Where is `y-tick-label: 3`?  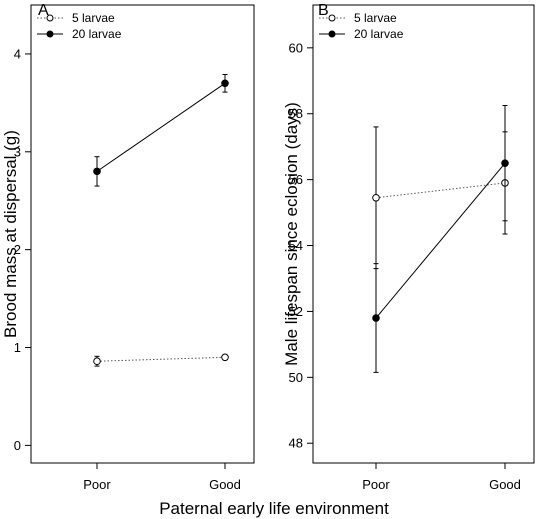 y-tick-label: 3 is located at coordinates (17, 151).